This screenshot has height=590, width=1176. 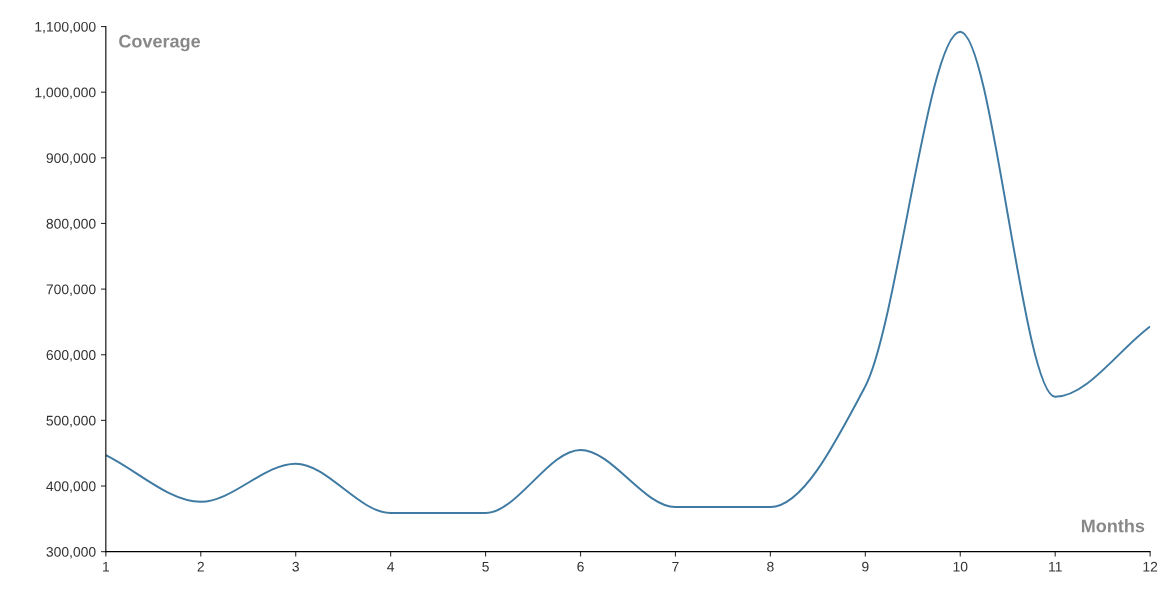 What do you see at coordinates (71, 552) in the screenshot?
I see `y-tick-label: 300,000` at bounding box center [71, 552].